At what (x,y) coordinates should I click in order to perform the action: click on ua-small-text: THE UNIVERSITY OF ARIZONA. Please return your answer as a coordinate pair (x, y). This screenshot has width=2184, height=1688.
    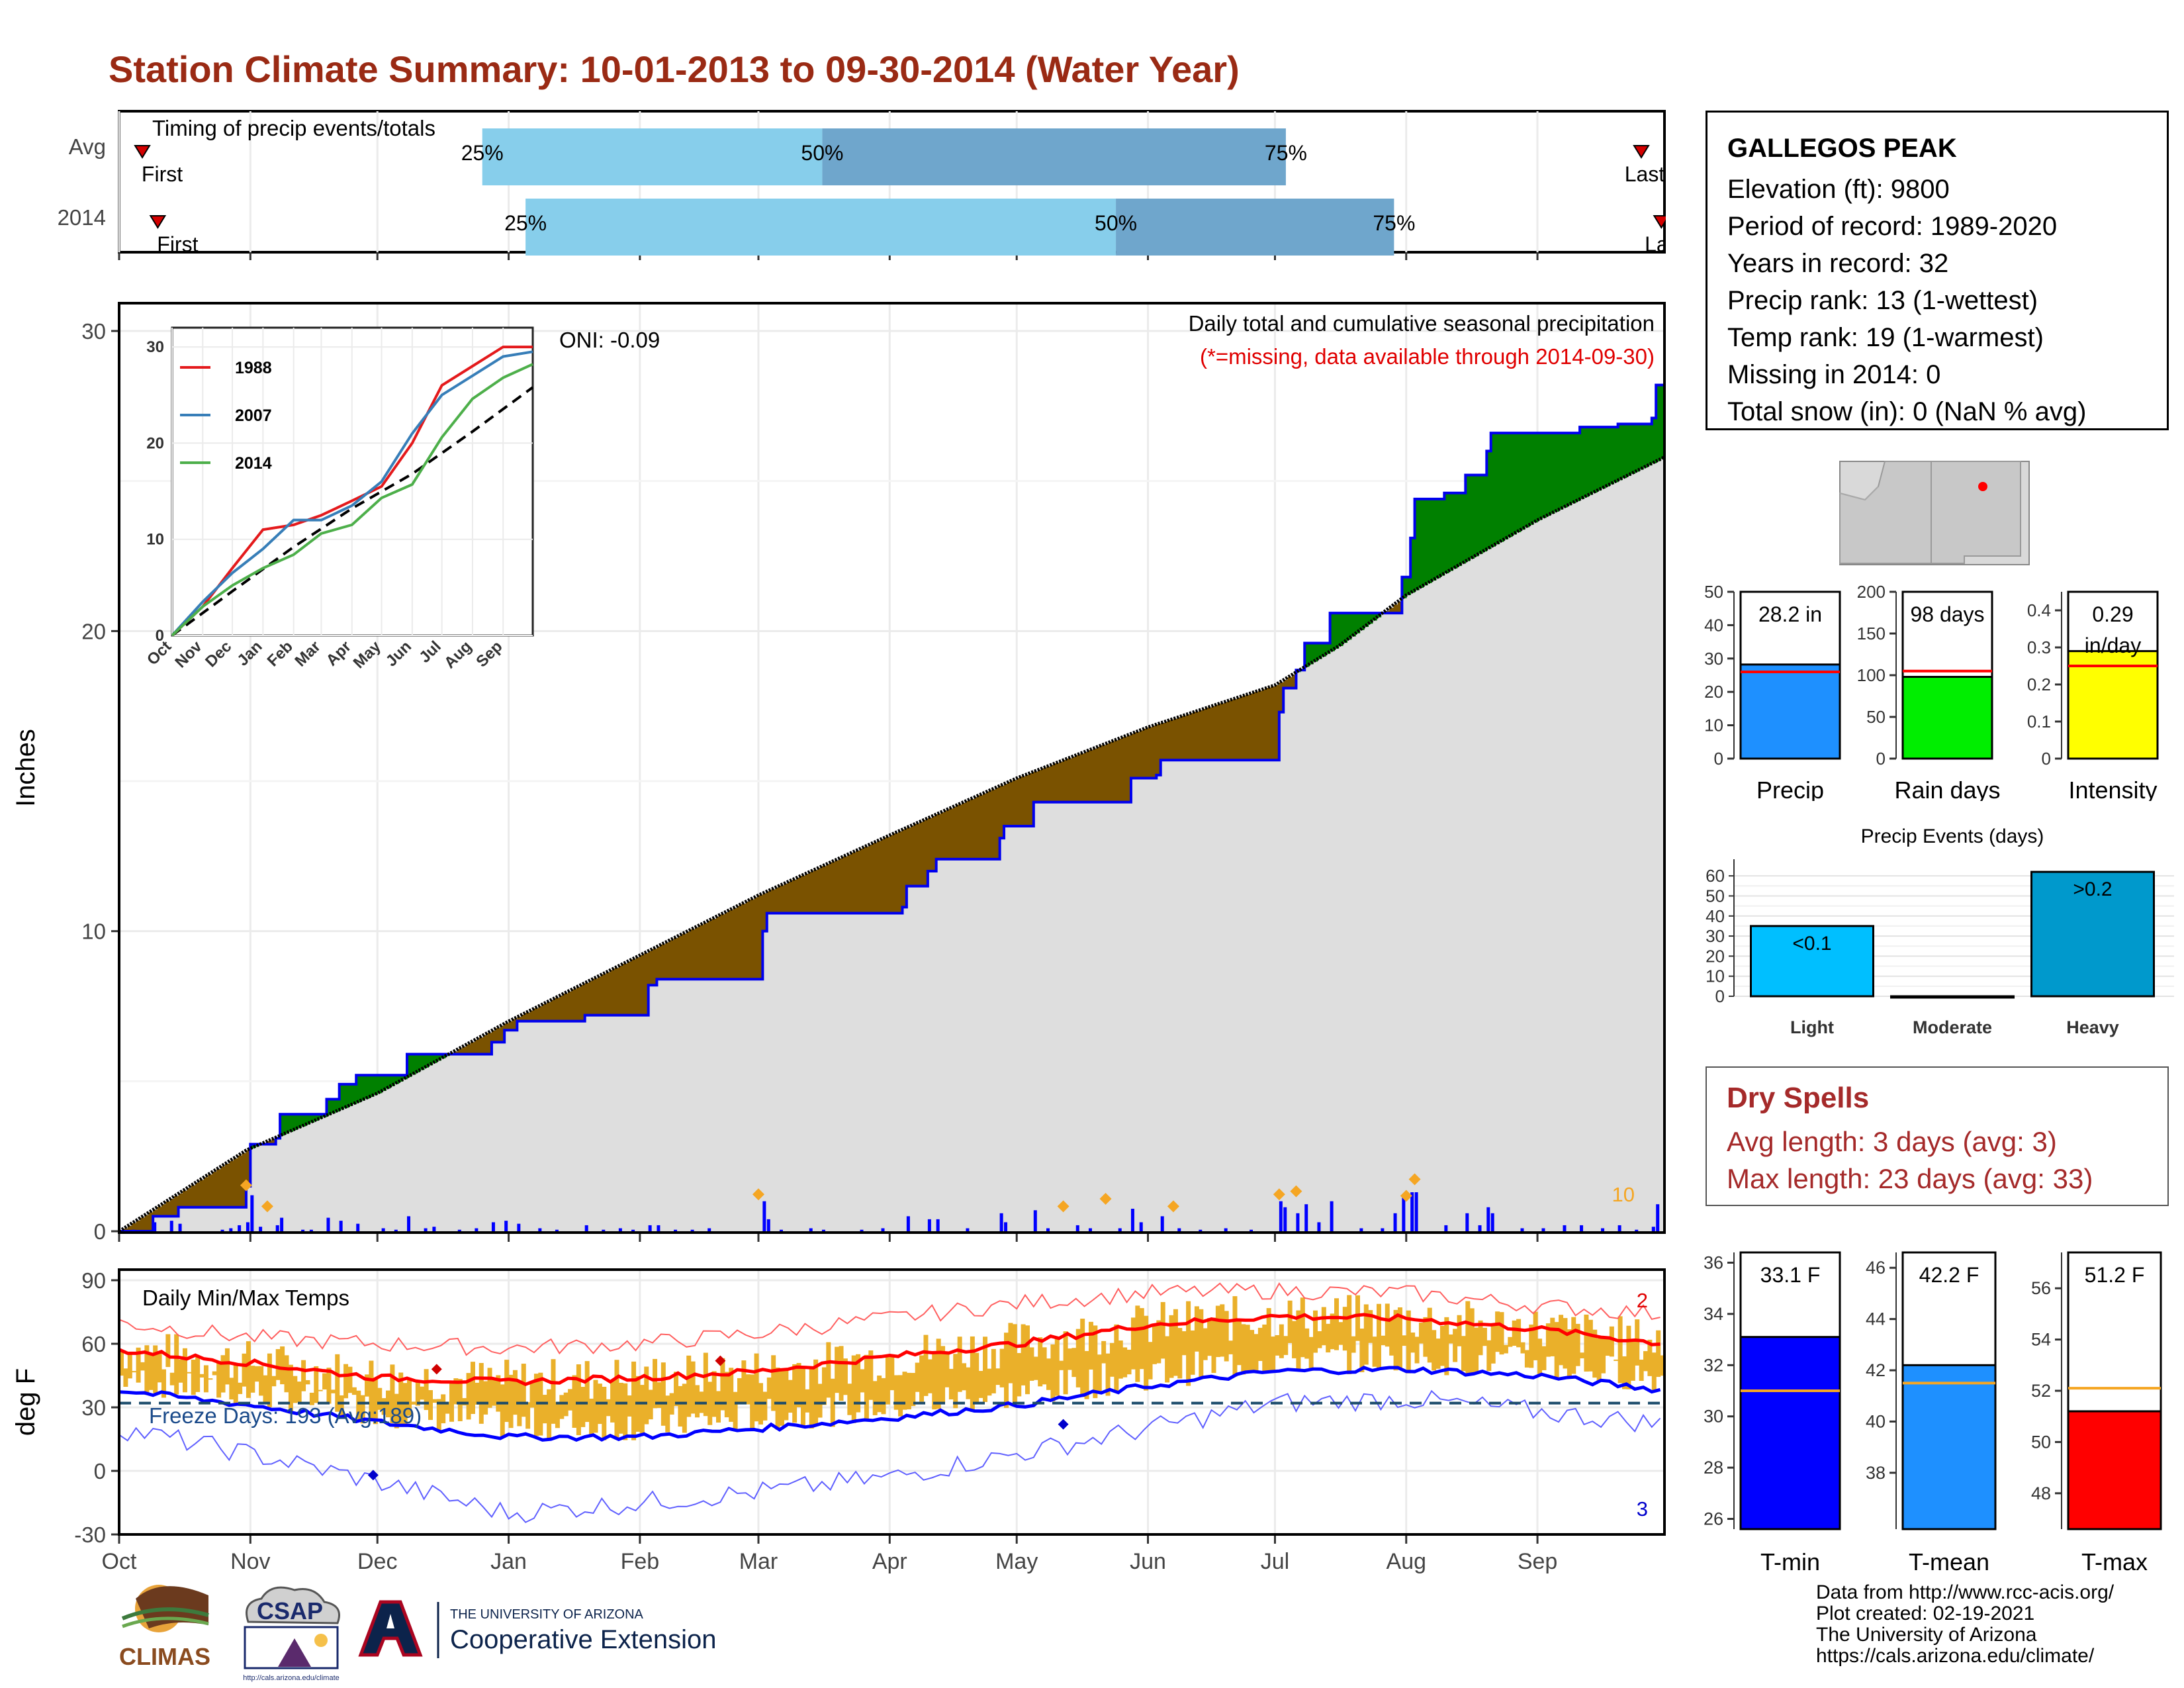
    Looking at the image, I should click on (547, 1614).